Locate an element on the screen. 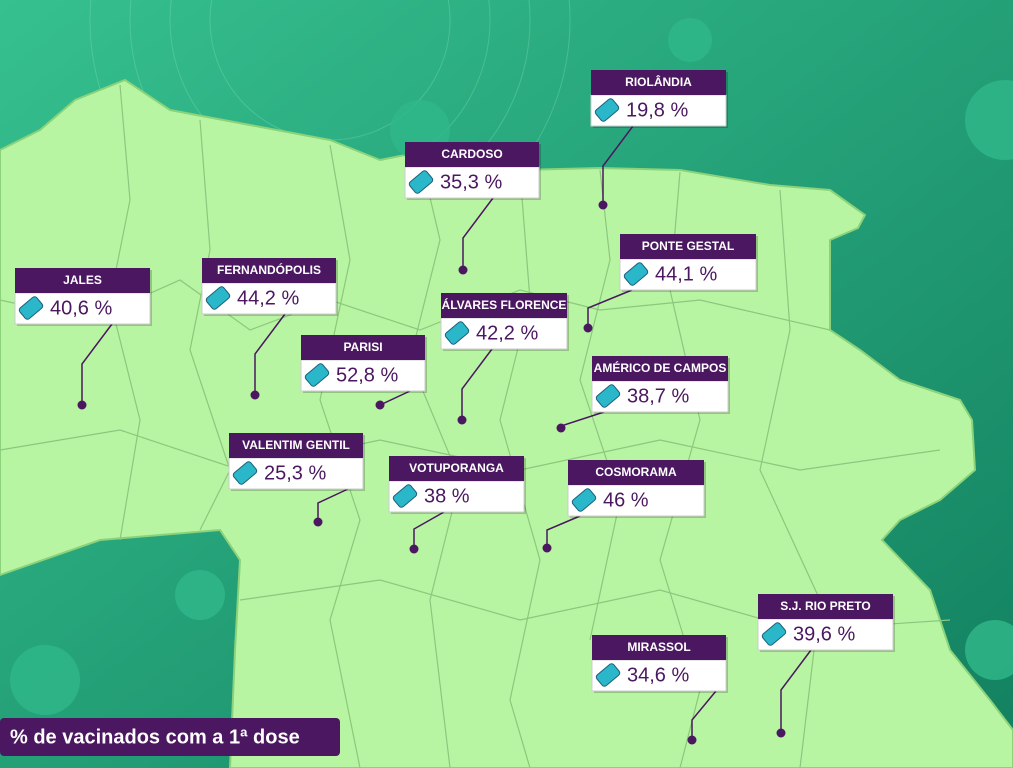 The image size is (1013, 768). city-value: 46 % is located at coordinates (626, 500).